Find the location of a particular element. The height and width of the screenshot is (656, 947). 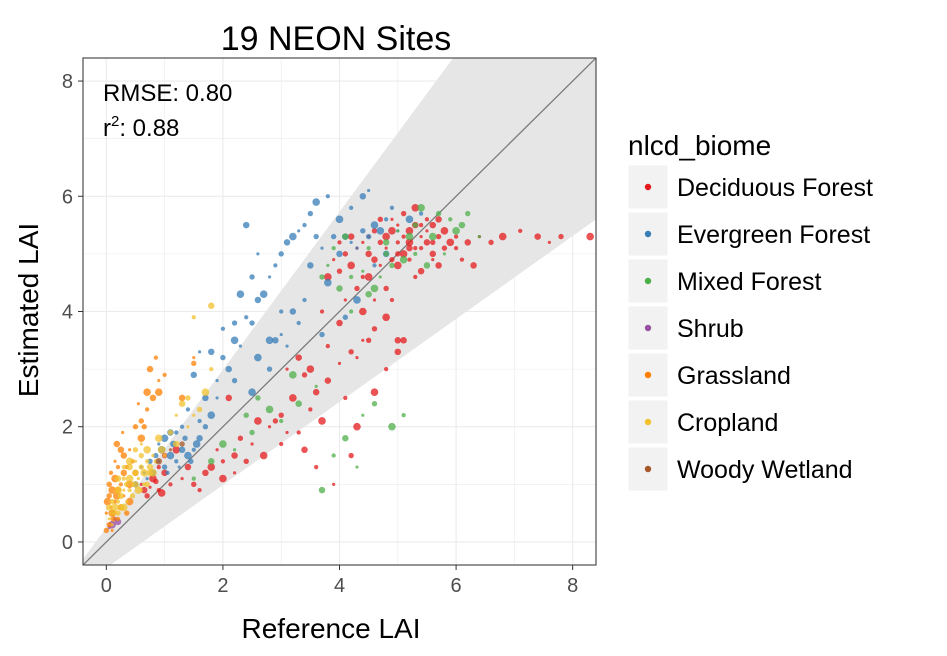

legend-label: Grassland is located at coordinates (734, 376).